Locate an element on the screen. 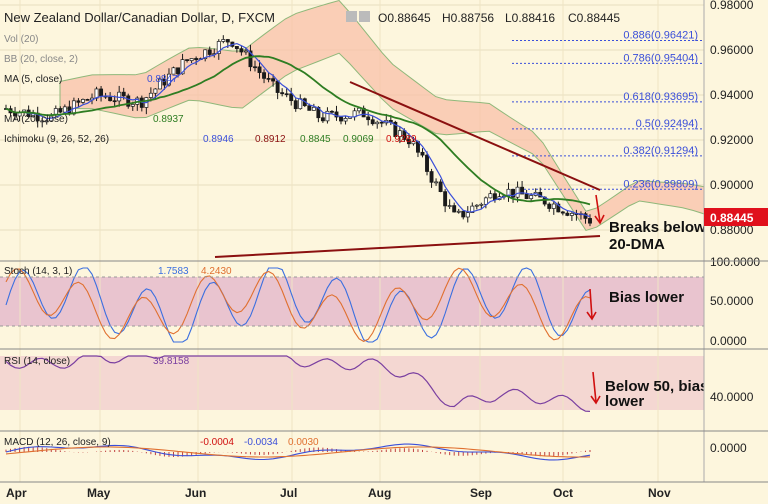 Image resolution: width=768 pixels, height=504 pixels. price-axis is located at coordinates (736, 241).